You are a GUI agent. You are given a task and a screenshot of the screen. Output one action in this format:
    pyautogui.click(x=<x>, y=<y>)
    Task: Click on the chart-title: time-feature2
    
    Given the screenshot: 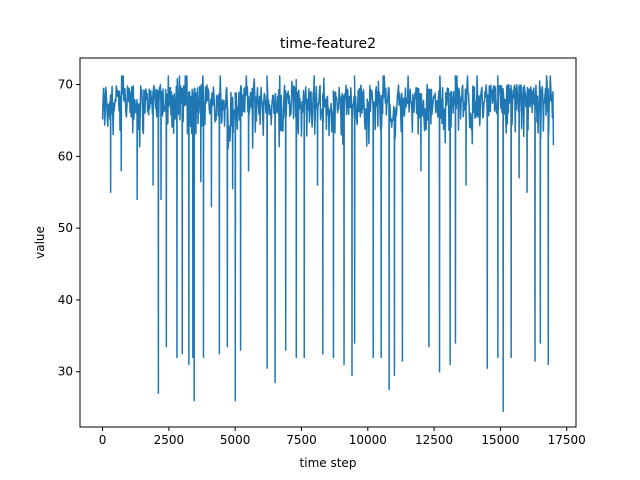 What is the action you would take?
    pyautogui.click(x=328, y=44)
    